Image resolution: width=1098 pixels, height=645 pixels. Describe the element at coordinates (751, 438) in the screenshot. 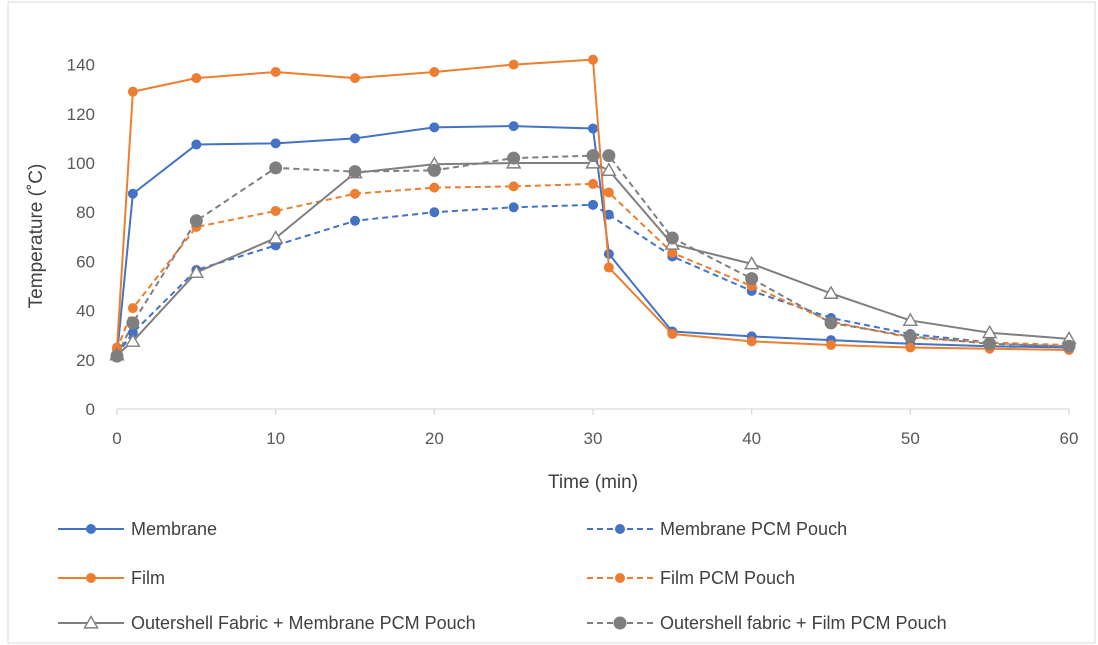

I see `x-tick-label: 40` at that location.